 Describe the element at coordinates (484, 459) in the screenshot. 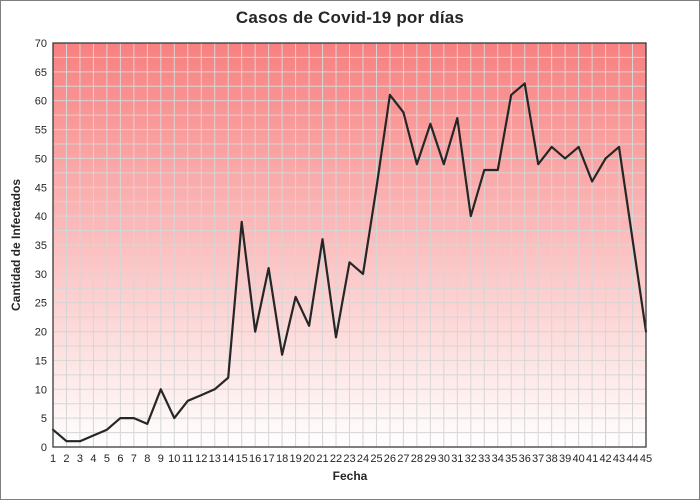

I see `x-tick-label: 33` at that location.